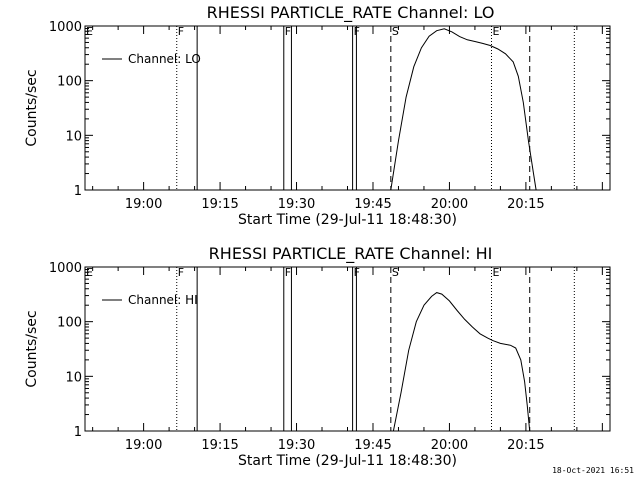  Describe the element at coordinates (164, 59) in the screenshot. I see `legend-label: Channel: LO` at that location.